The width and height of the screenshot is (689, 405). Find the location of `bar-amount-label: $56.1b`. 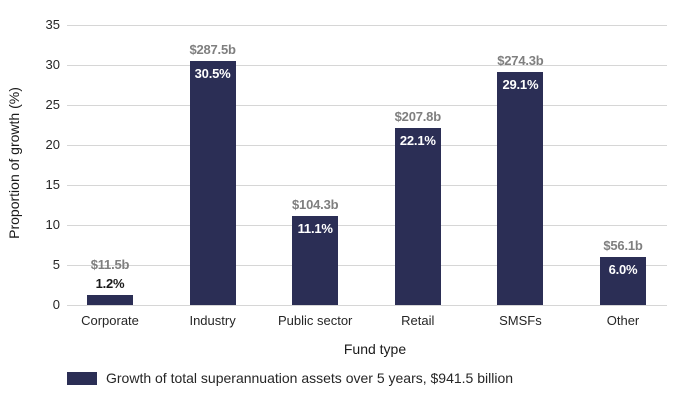

bar-amount-label: $56.1b is located at coordinates (623, 245).